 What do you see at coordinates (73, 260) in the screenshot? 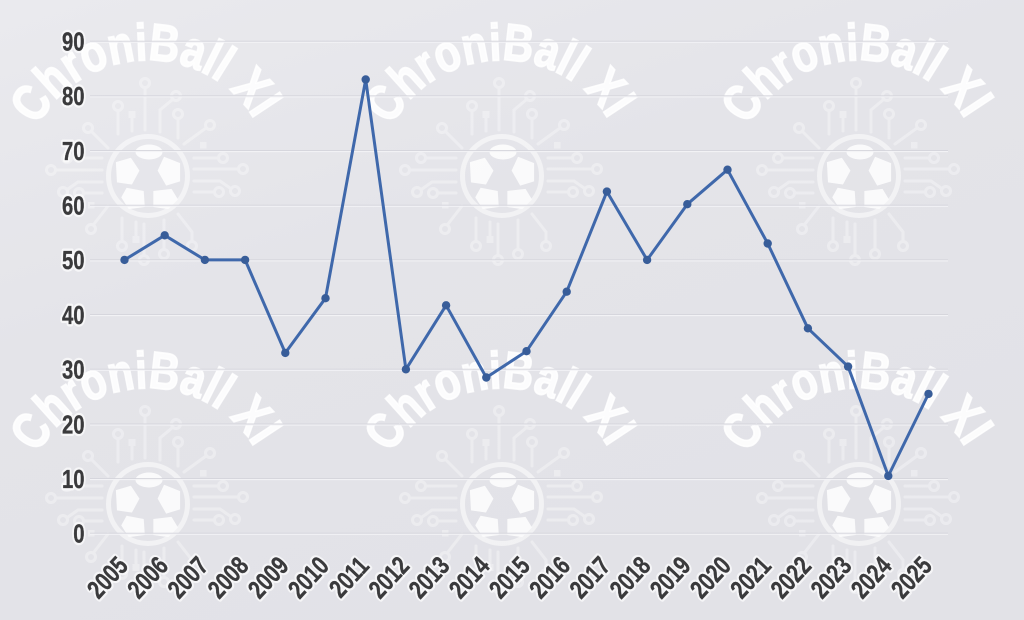
I see `svg-text: 50` at bounding box center [73, 260].